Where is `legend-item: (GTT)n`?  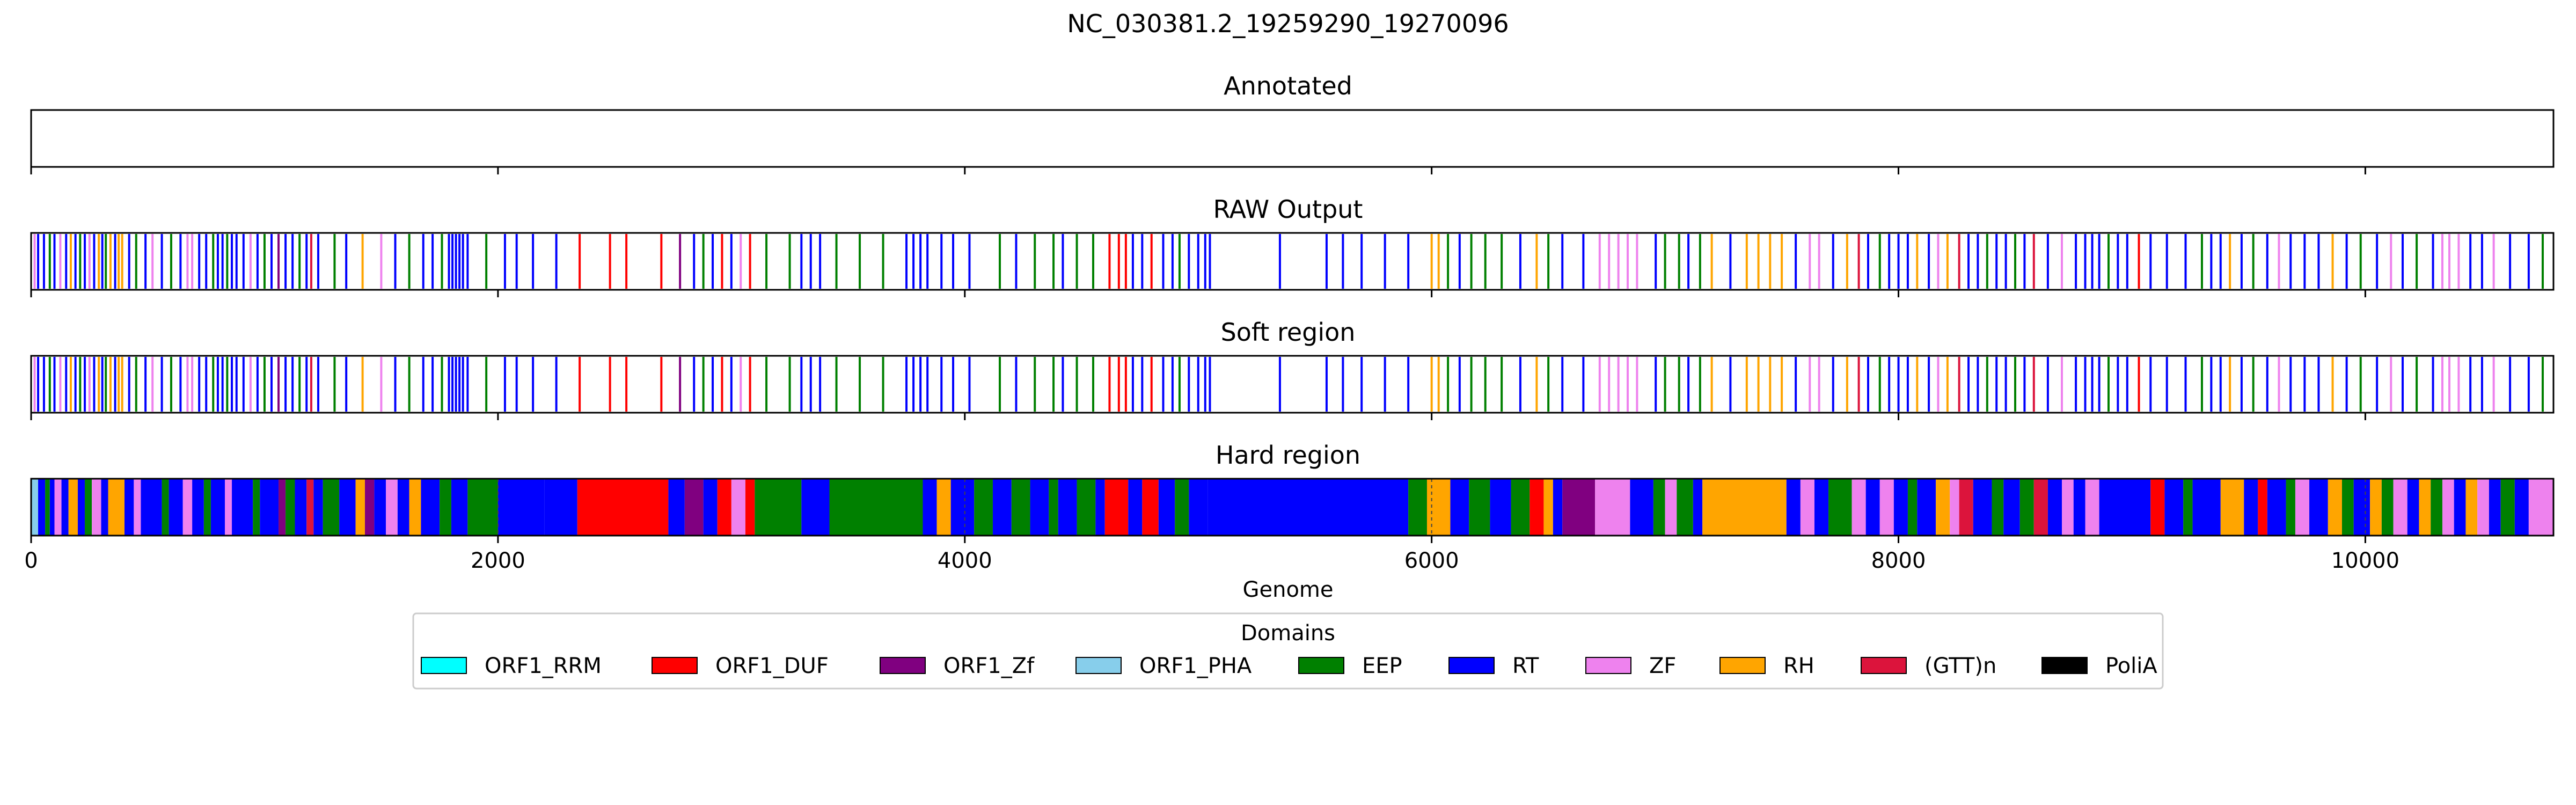 legend-item: (GTT)n is located at coordinates (1928, 666).